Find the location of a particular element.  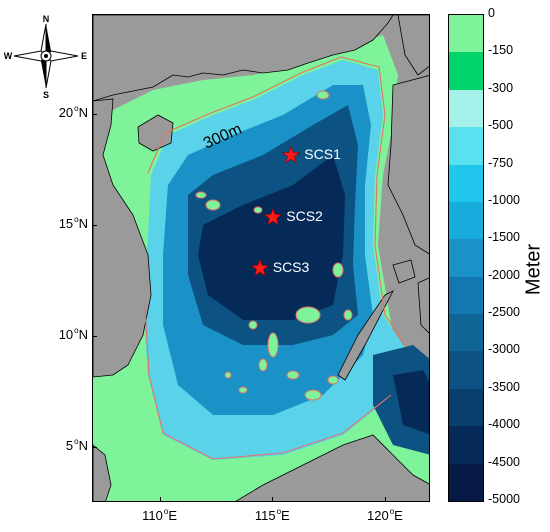

colorbar-tick-label: -300 is located at coordinates (501, 87).